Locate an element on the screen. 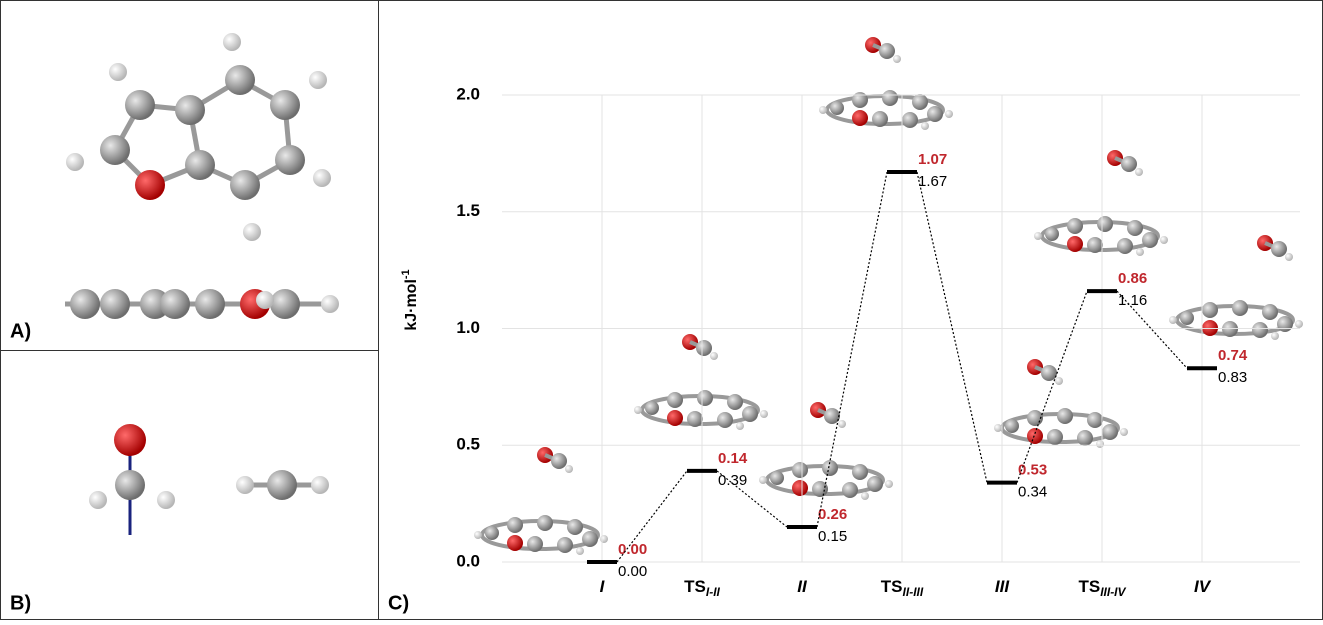  y-axis-label: kJ·mol-1 is located at coordinates (410, 299).